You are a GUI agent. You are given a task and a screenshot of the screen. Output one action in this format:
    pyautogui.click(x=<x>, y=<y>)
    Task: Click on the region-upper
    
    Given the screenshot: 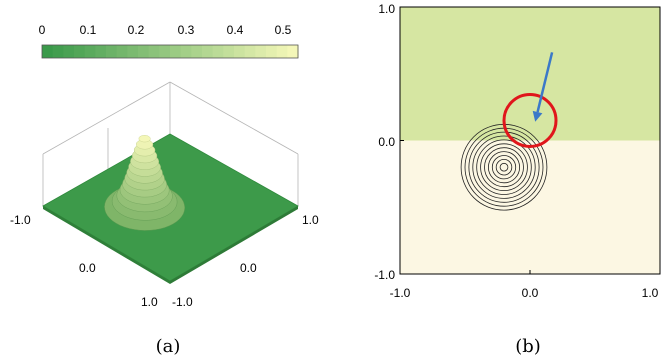 What is the action you would take?
    pyautogui.click(x=530, y=74)
    